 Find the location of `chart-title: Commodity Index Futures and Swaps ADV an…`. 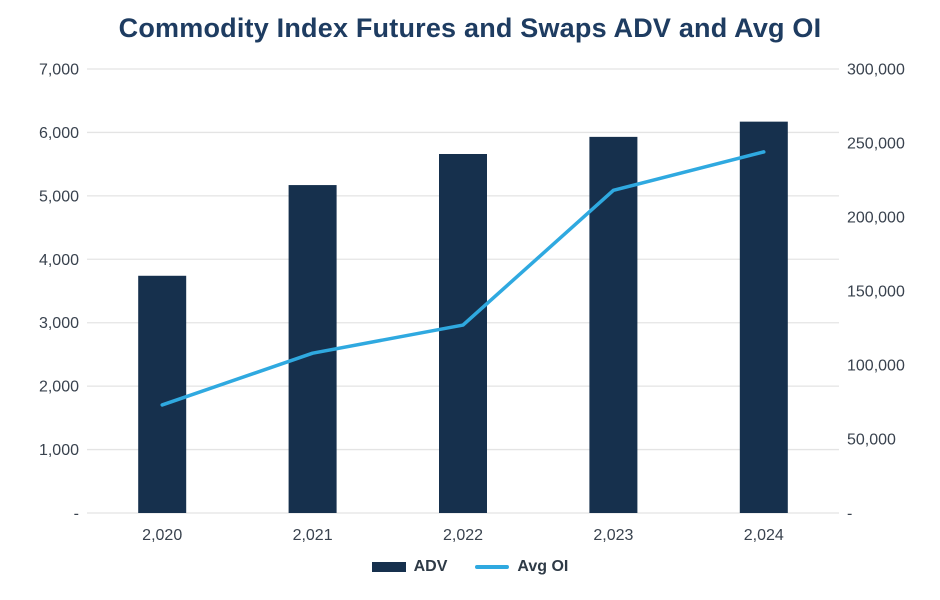

chart-title: Commodity Index Futures and Swaps ADV an… is located at coordinates (470, 28).